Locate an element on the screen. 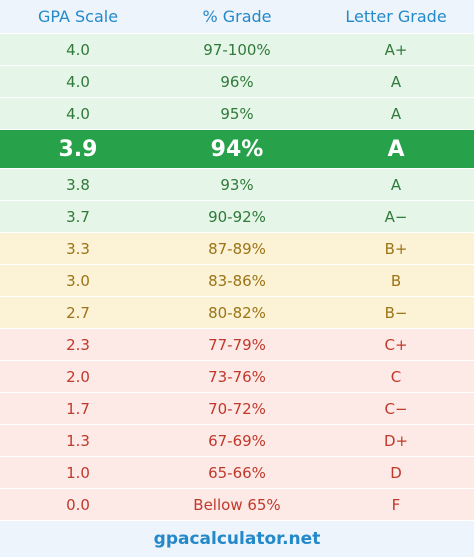  table-cell: 2.7 is located at coordinates (78, 312).